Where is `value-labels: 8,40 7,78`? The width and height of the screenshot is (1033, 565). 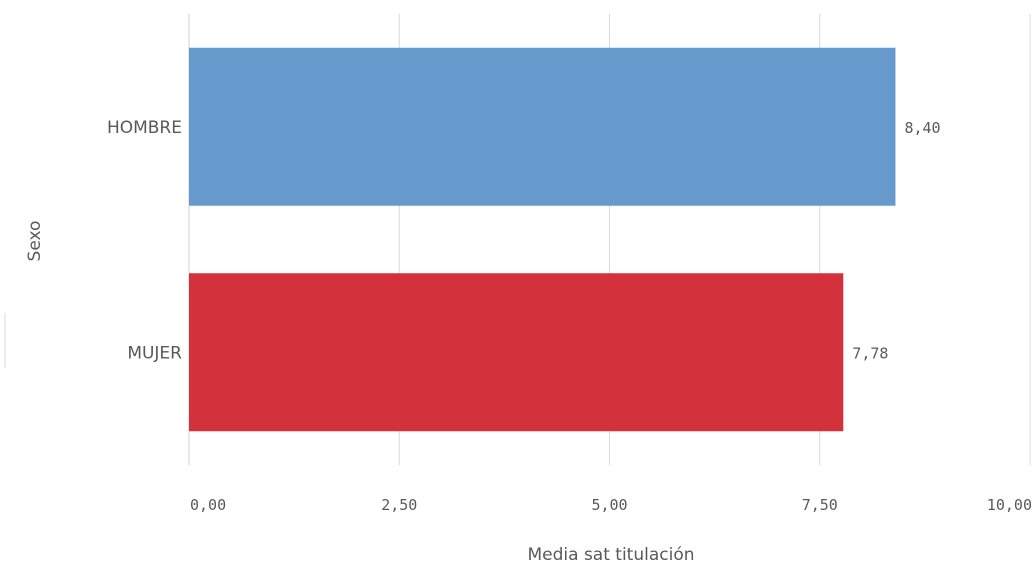
value-labels: 8,40 7,78 is located at coordinates (896, 241).